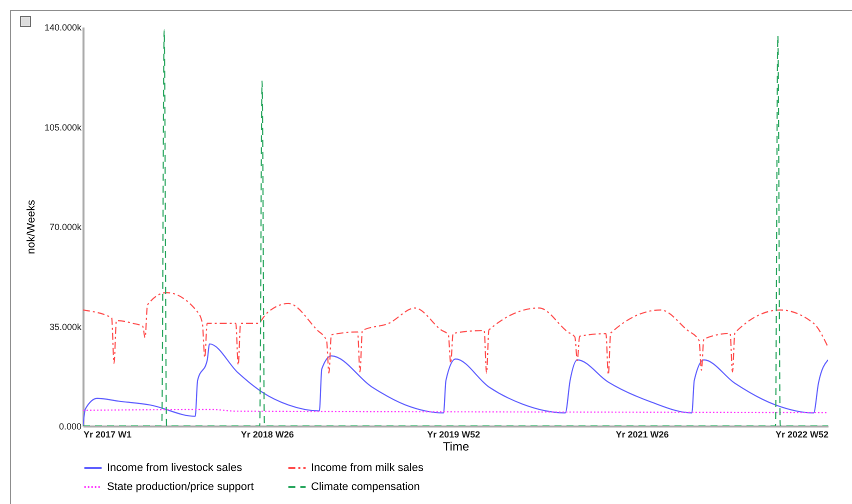 Image resolution: width=852 pixels, height=504 pixels. What do you see at coordinates (63, 127) in the screenshot?
I see `y-tick-label: 105.000k` at bounding box center [63, 127].